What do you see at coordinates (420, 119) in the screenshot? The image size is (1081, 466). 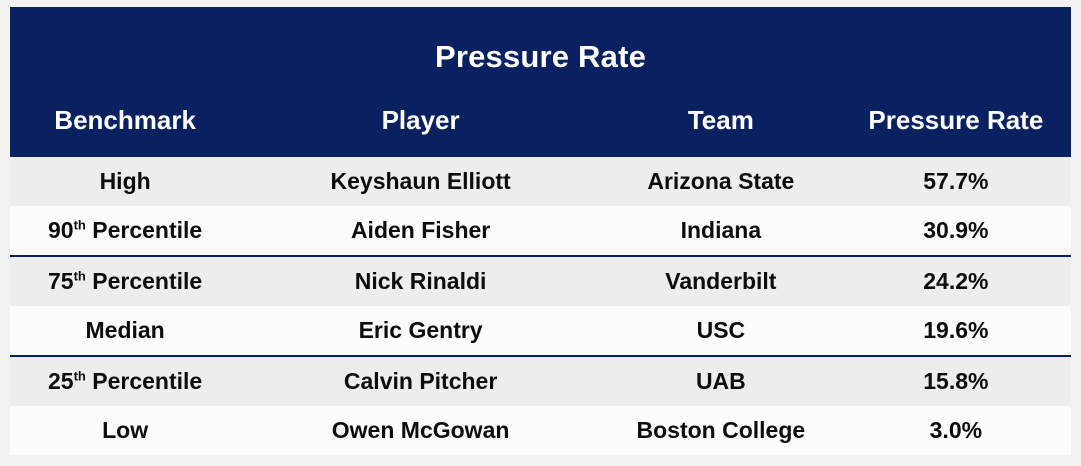 I see `column-header-player: Player` at bounding box center [420, 119].